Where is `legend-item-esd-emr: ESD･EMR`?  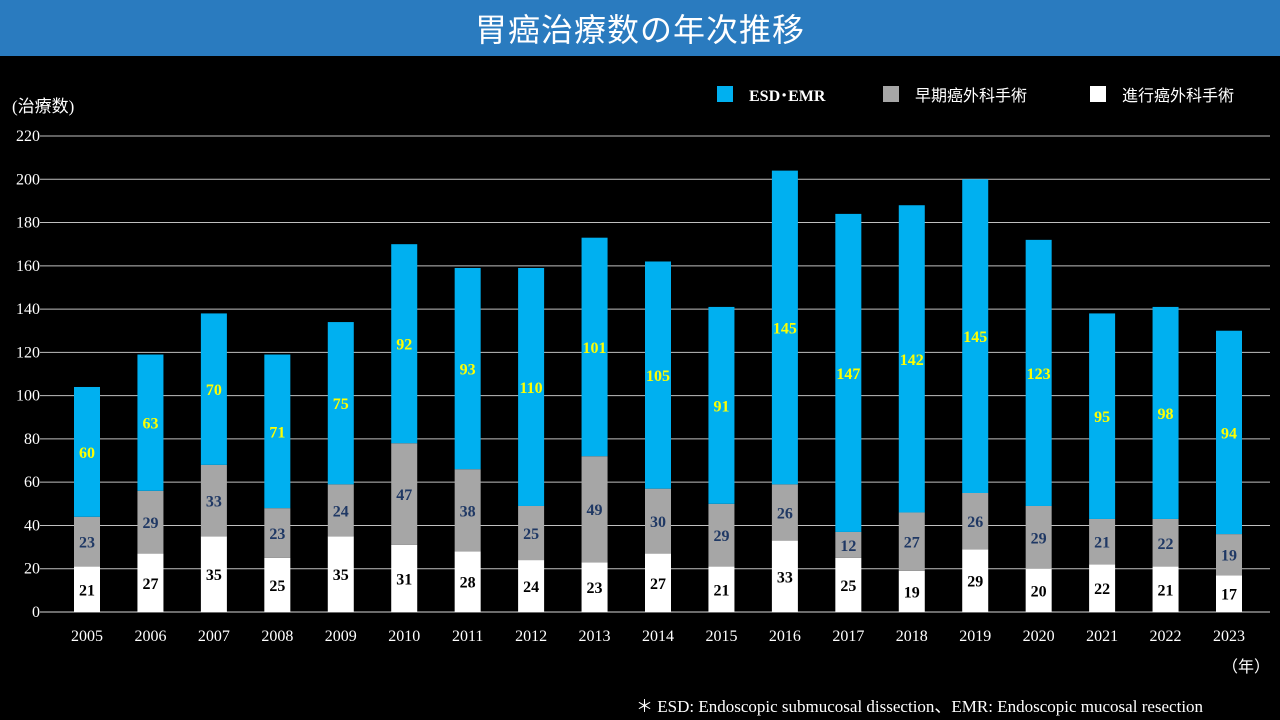
legend-item-esd-emr: ESD･EMR is located at coordinates (771, 94).